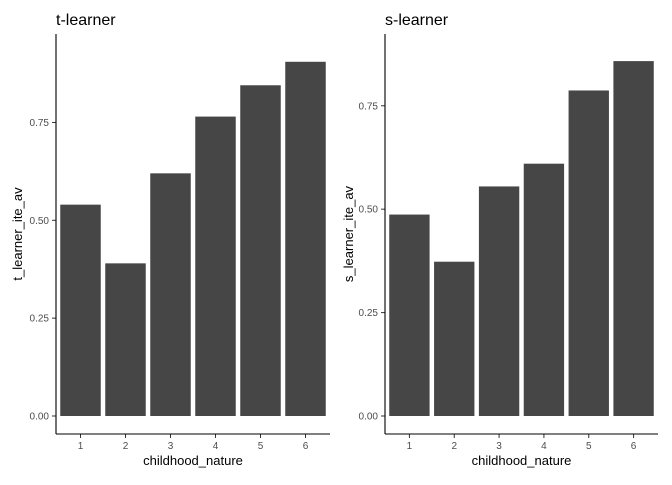 Image resolution: width=672 pixels, height=485 pixels. Describe the element at coordinates (348, 233) in the screenshot. I see `y-axis-title: s_learner_ite_av` at that location.